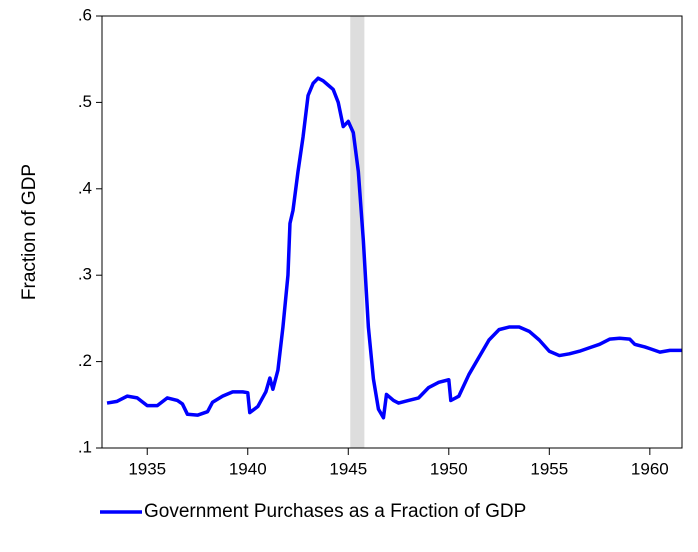 The height and width of the screenshot is (552, 698). What do you see at coordinates (348, 468) in the screenshot?
I see `x-tick-label: 1945` at bounding box center [348, 468].